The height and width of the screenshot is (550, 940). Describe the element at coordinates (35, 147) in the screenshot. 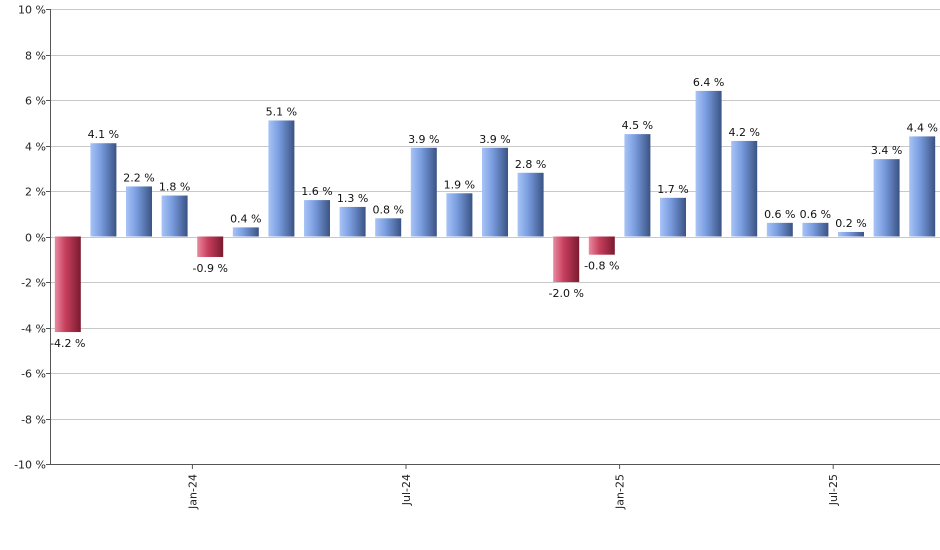

I see `y-tick-label: 4 %` at that location.